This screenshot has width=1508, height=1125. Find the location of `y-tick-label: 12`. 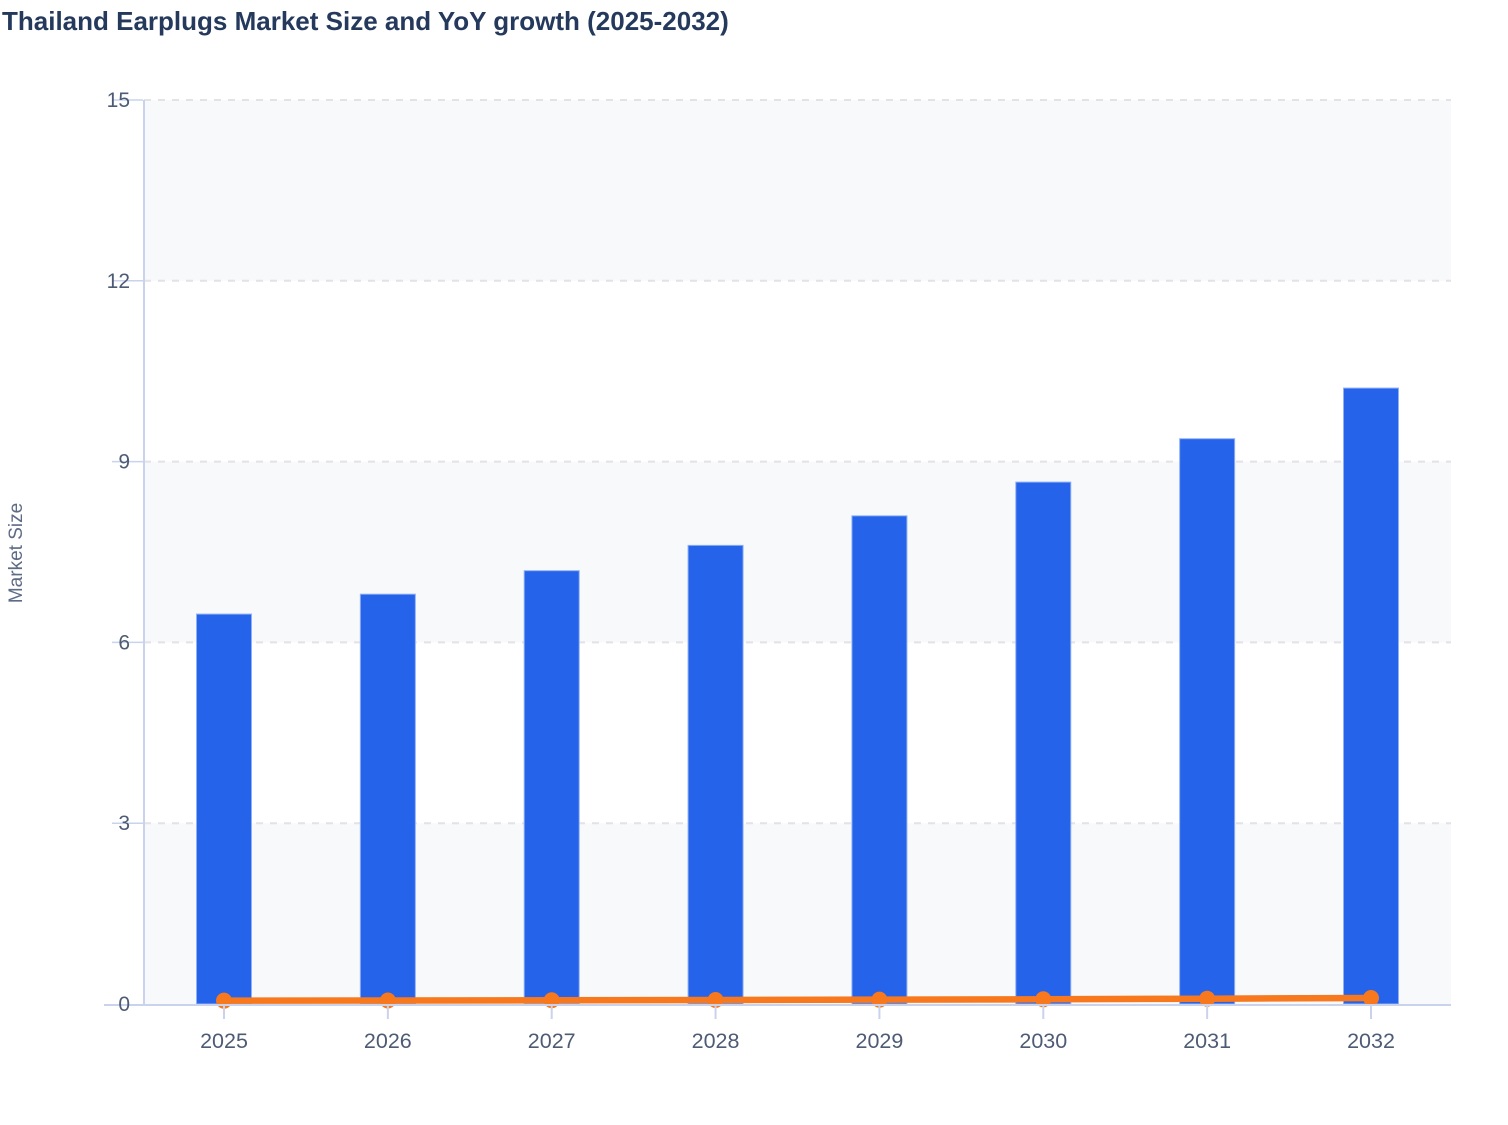

y-tick-label: 12 is located at coordinates (118, 281).